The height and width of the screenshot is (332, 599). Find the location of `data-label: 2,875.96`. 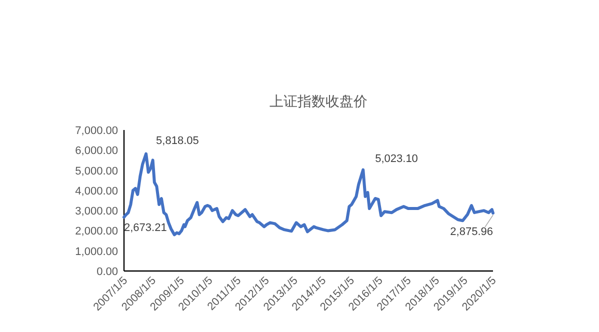

data-label: 2,875.96 is located at coordinates (471, 232).